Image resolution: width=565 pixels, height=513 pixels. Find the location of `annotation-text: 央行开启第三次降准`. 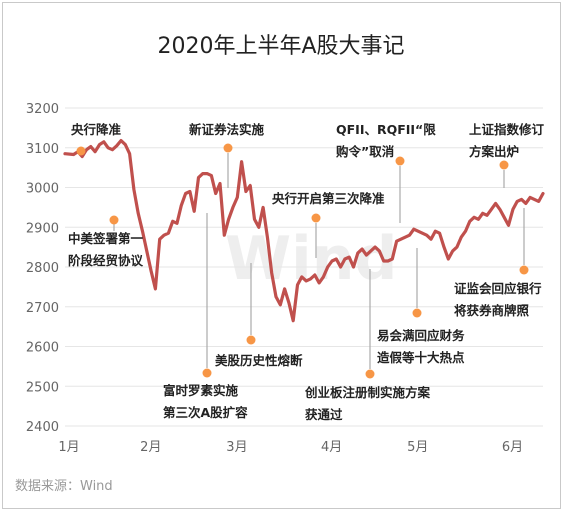

annotation-text: 央行开启第三次降准 is located at coordinates (328, 198).